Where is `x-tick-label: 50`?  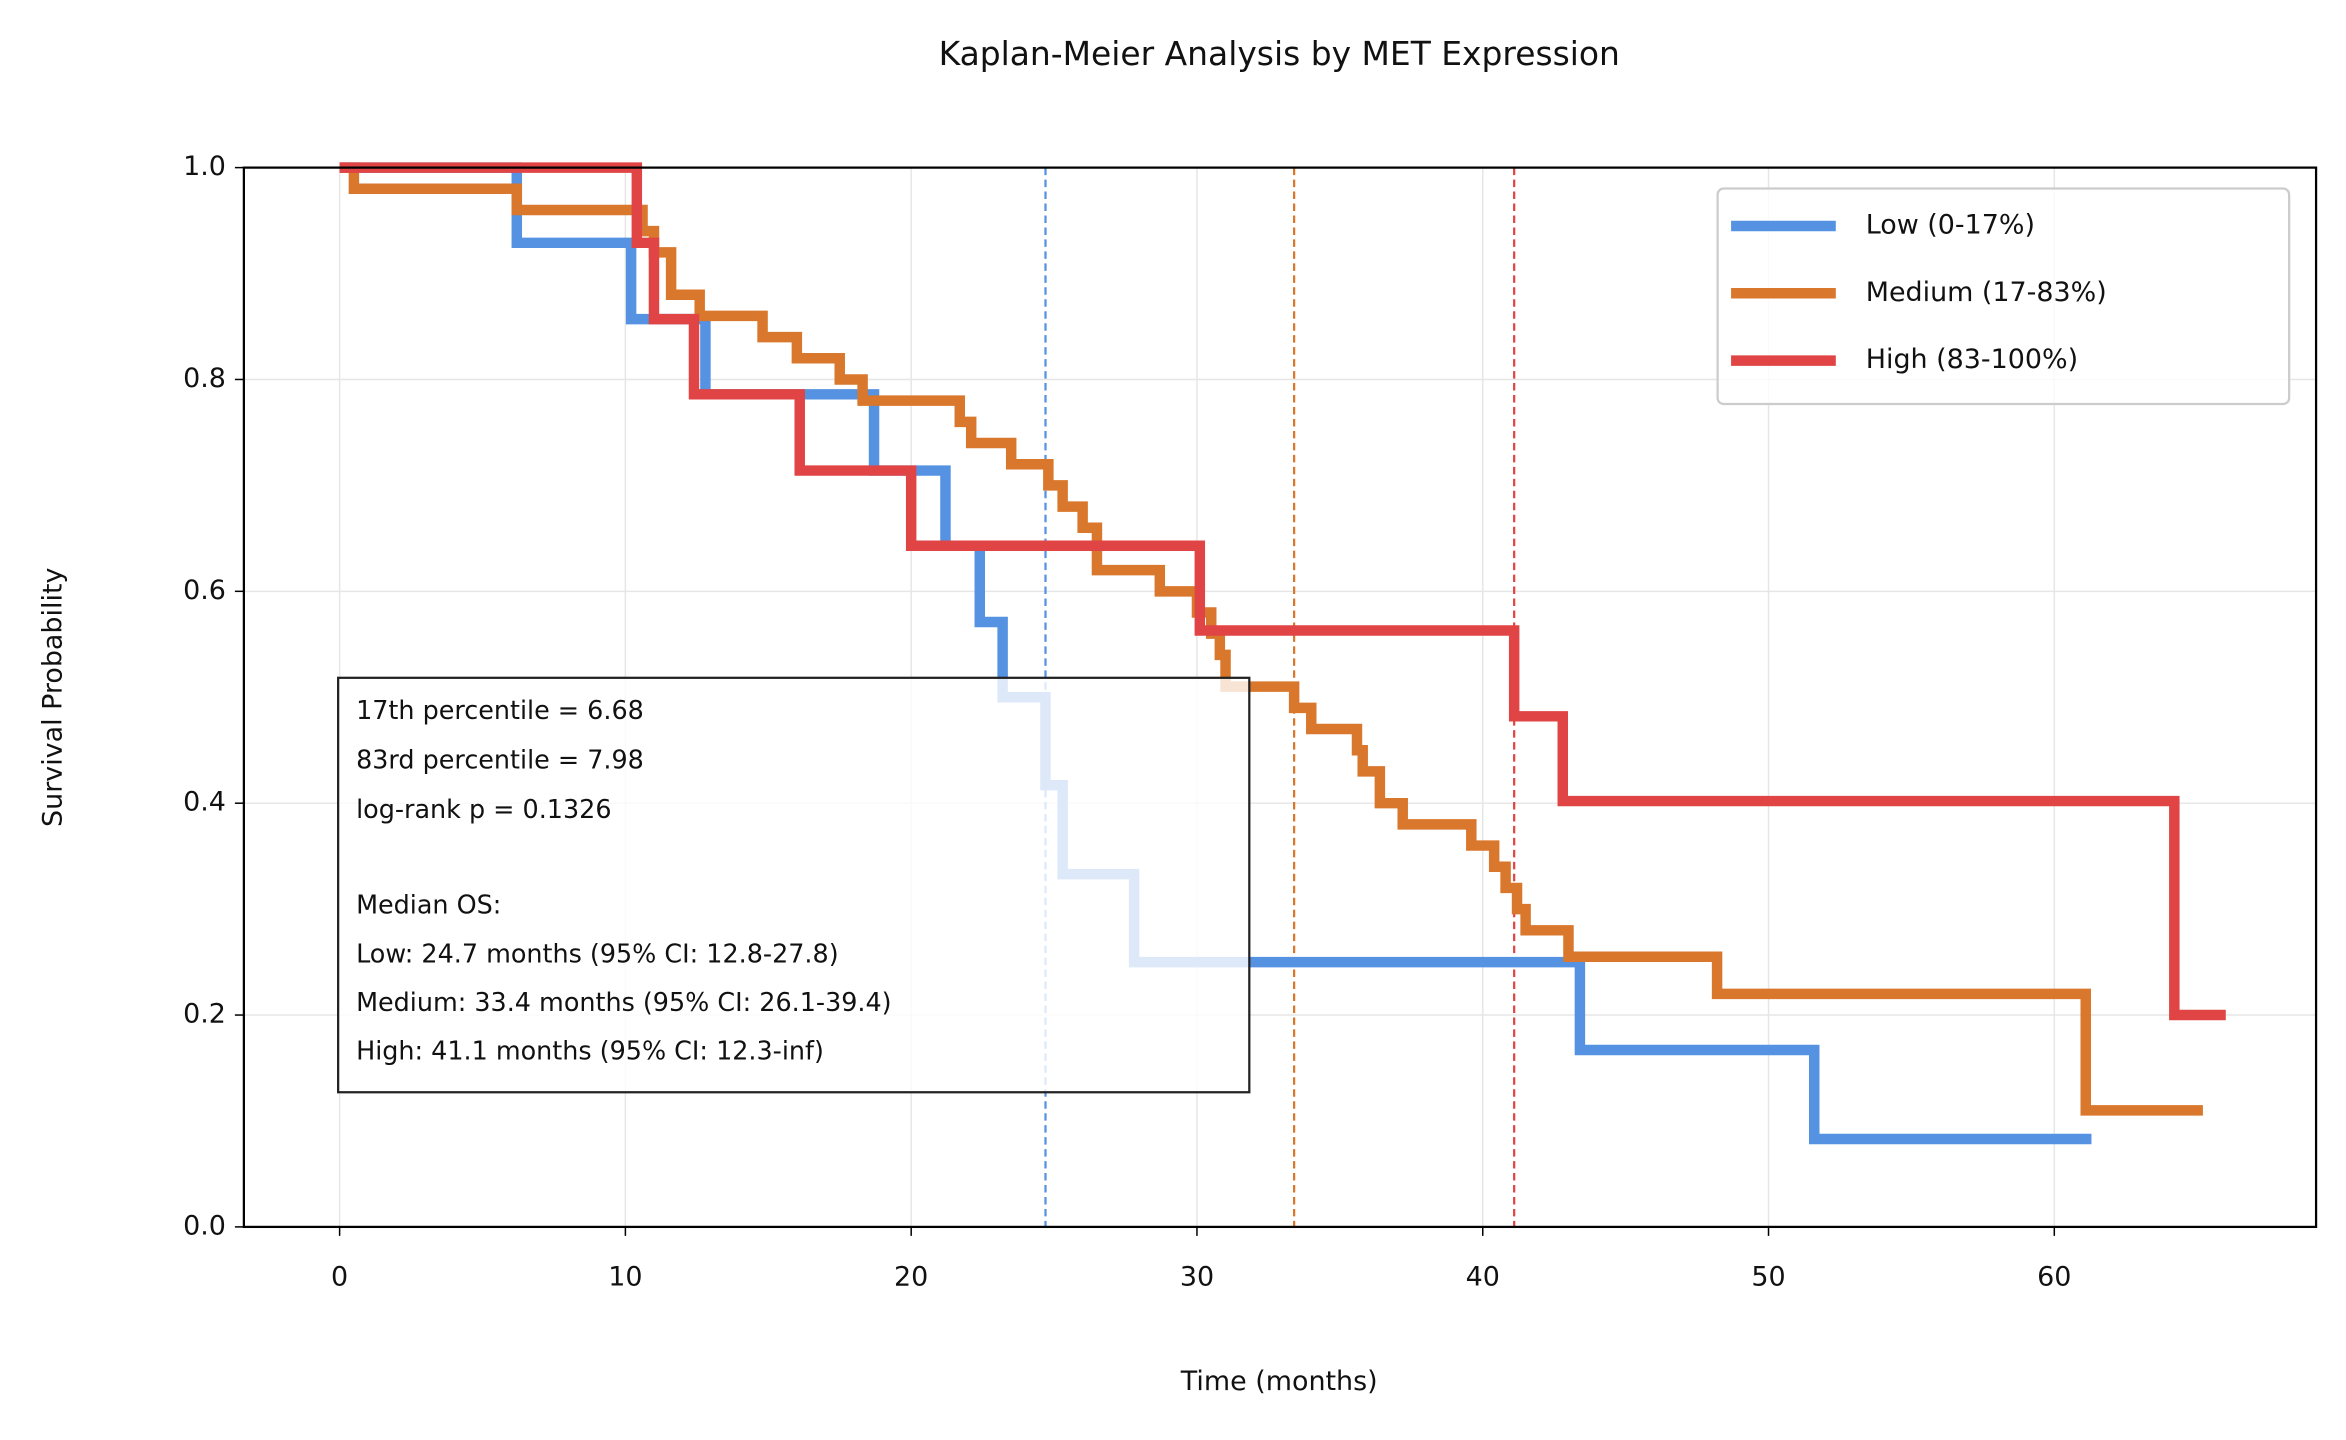
x-tick-label: 50 is located at coordinates (1768, 1276).